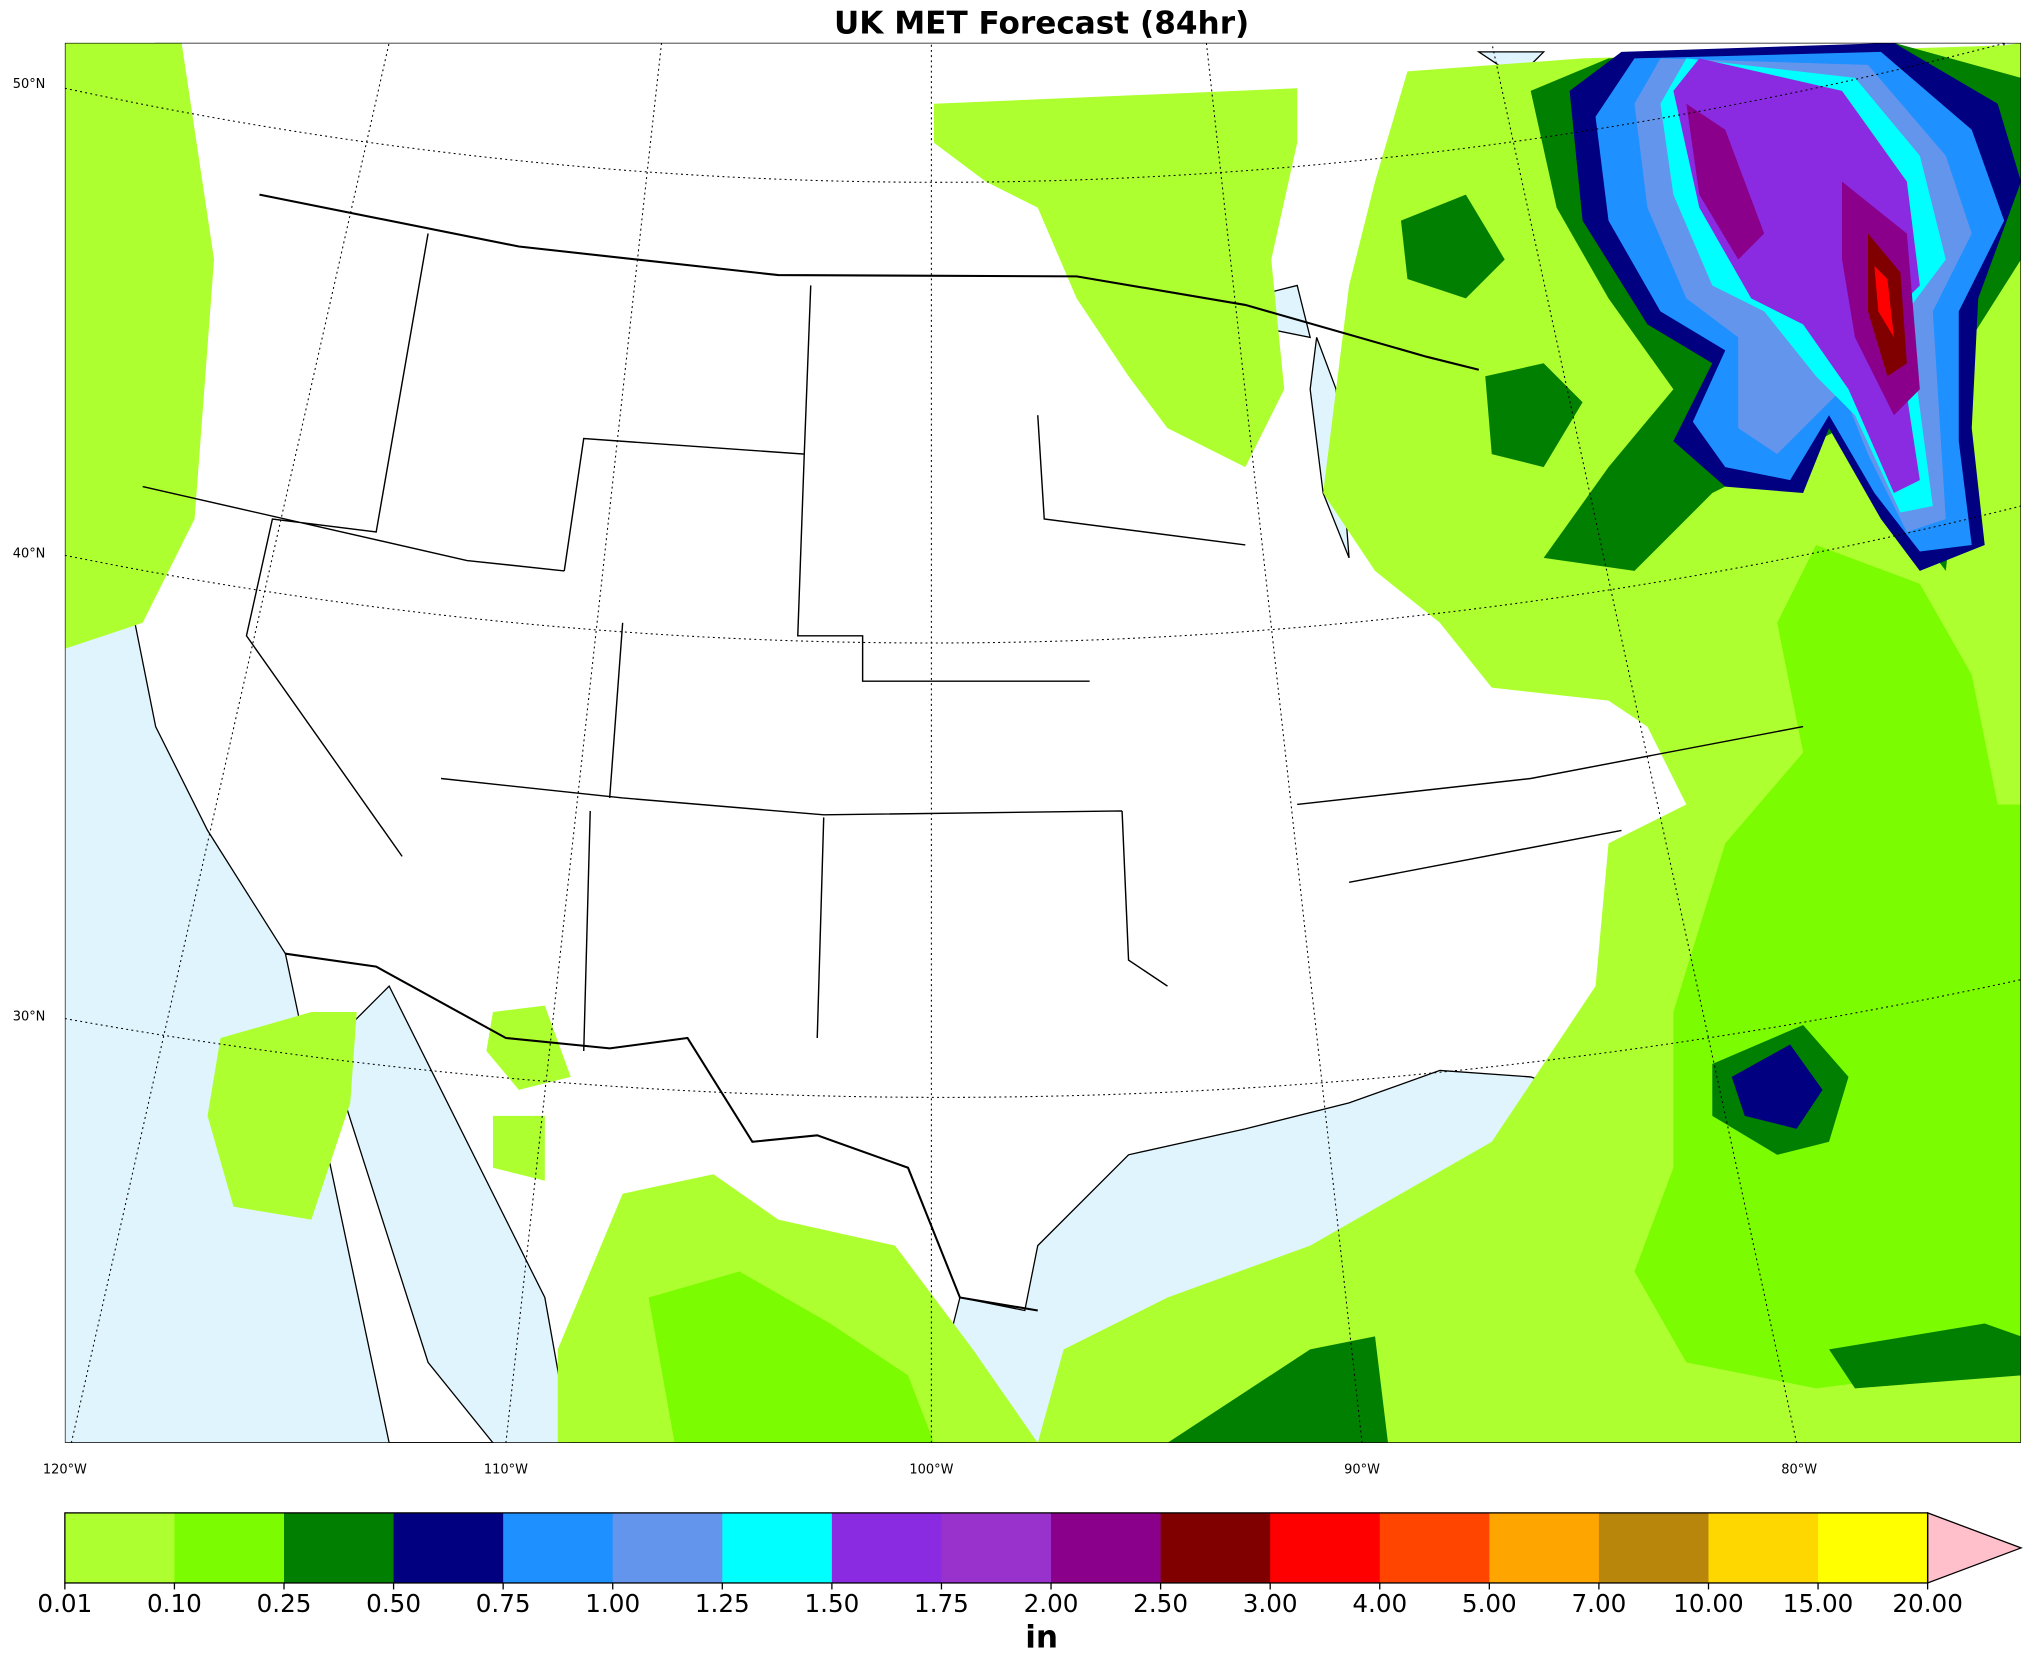 The height and width of the screenshot is (1666, 2034). What do you see at coordinates (1489, 1603) in the screenshot?
I see `colorbar-tick-label: 5.00` at bounding box center [1489, 1603].